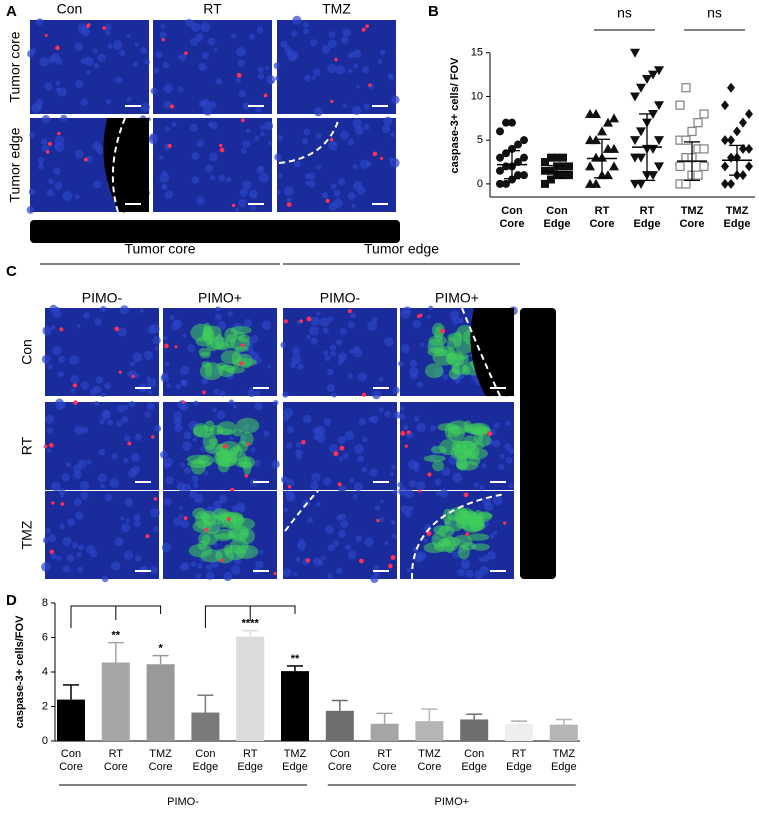  Describe the element at coordinates (691, 224) in the screenshot. I see `x-tick-label: Core` at that location.